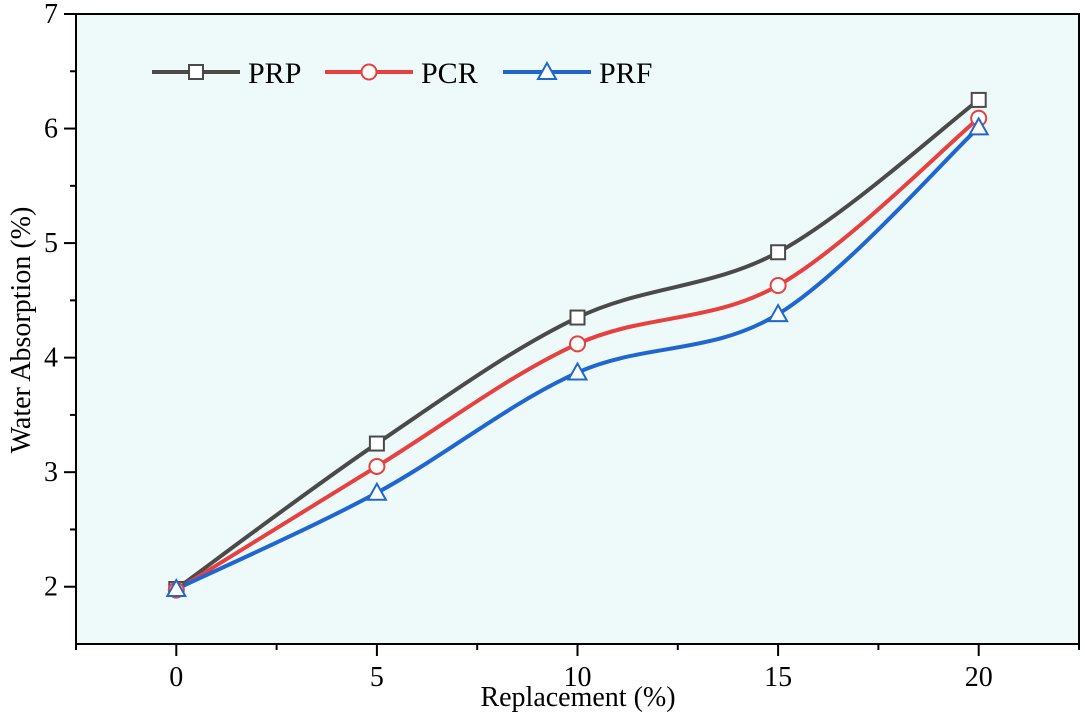 Image resolution: width=1085 pixels, height=716 pixels. Describe the element at coordinates (402, 73) in the screenshot. I see `legend: PRP PCR PRF` at that location.